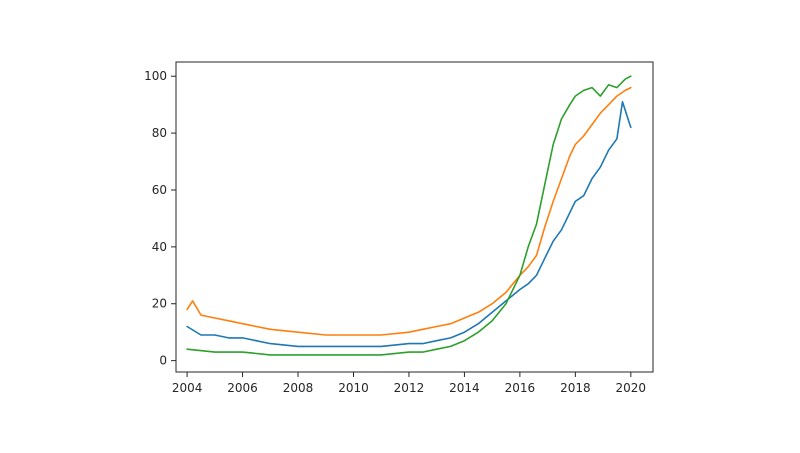 The width and height of the screenshot is (800, 453). What do you see at coordinates (464, 388) in the screenshot?
I see `x-tick-label: 2014` at bounding box center [464, 388].